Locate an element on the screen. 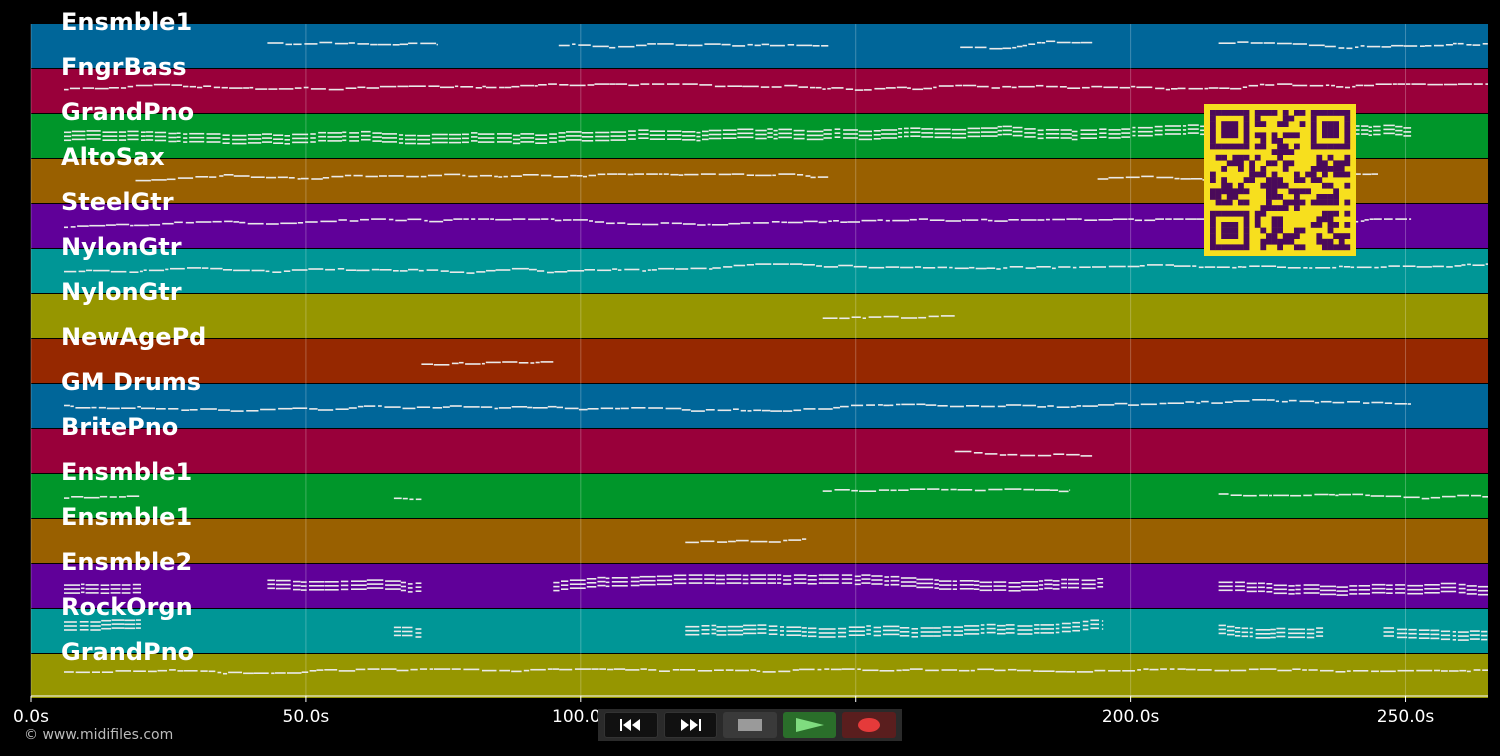 The height and width of the screenshot is (756, 1500). track-label: AltoSax is located at coordinates (113, 157).